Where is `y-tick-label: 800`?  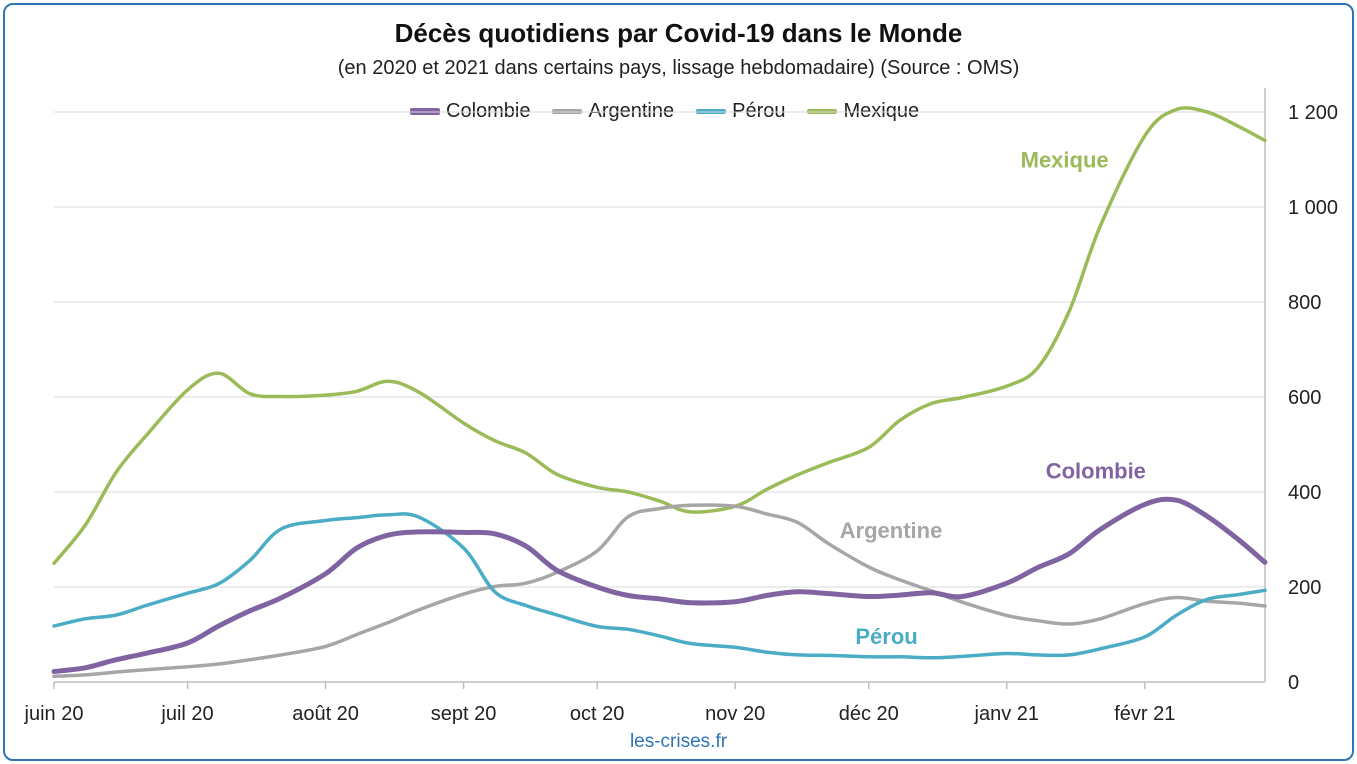 y-tick-label: 800 is located at coordinates (1304, 303).